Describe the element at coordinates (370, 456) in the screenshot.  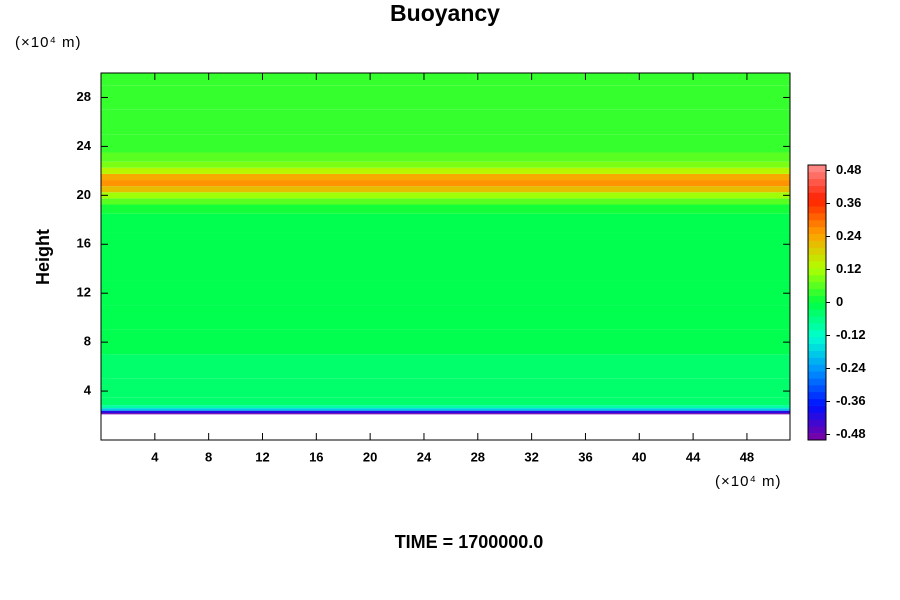
I see `x-tick-label: 20` at that location.